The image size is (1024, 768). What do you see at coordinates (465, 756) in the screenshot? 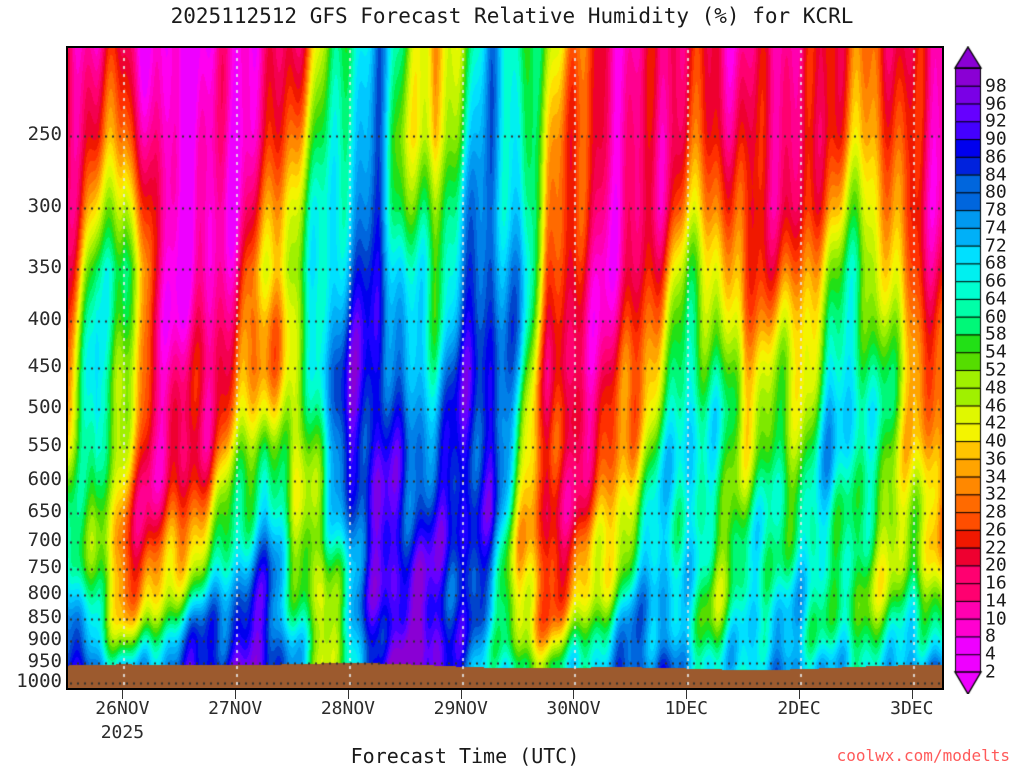
I see `x-axis-title: Forecast Time (UTC)` at bounding box center [465, 756].